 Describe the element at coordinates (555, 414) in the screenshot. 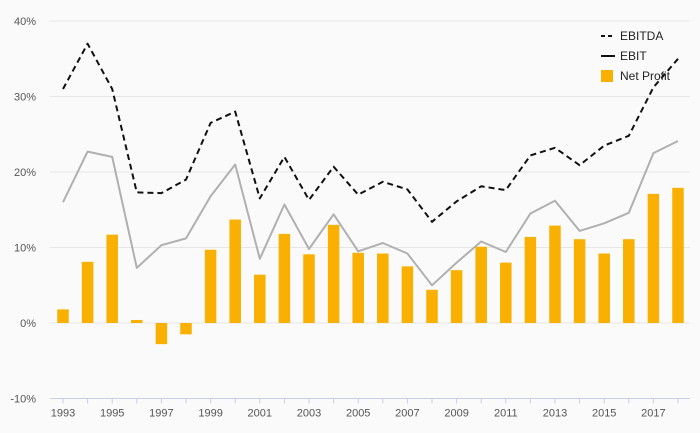

I see `x-tick-label: 2013` at that location.